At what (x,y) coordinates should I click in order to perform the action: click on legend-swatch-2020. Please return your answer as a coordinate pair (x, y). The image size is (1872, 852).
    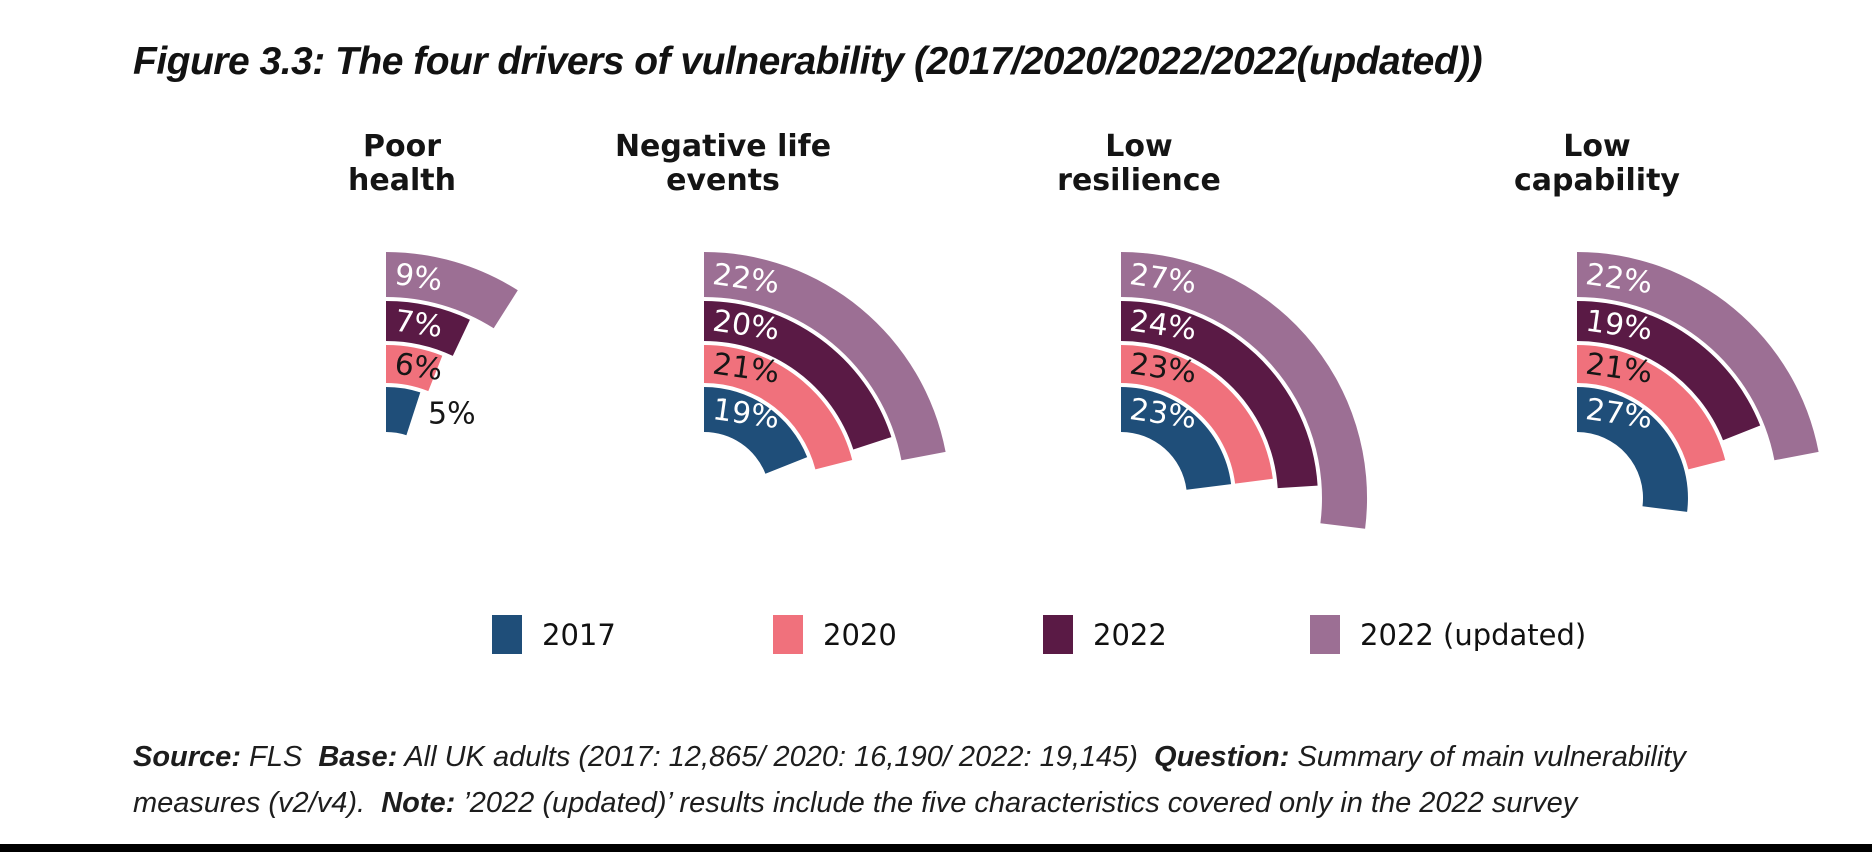
    Looking at the image, I should click on (788, 634).